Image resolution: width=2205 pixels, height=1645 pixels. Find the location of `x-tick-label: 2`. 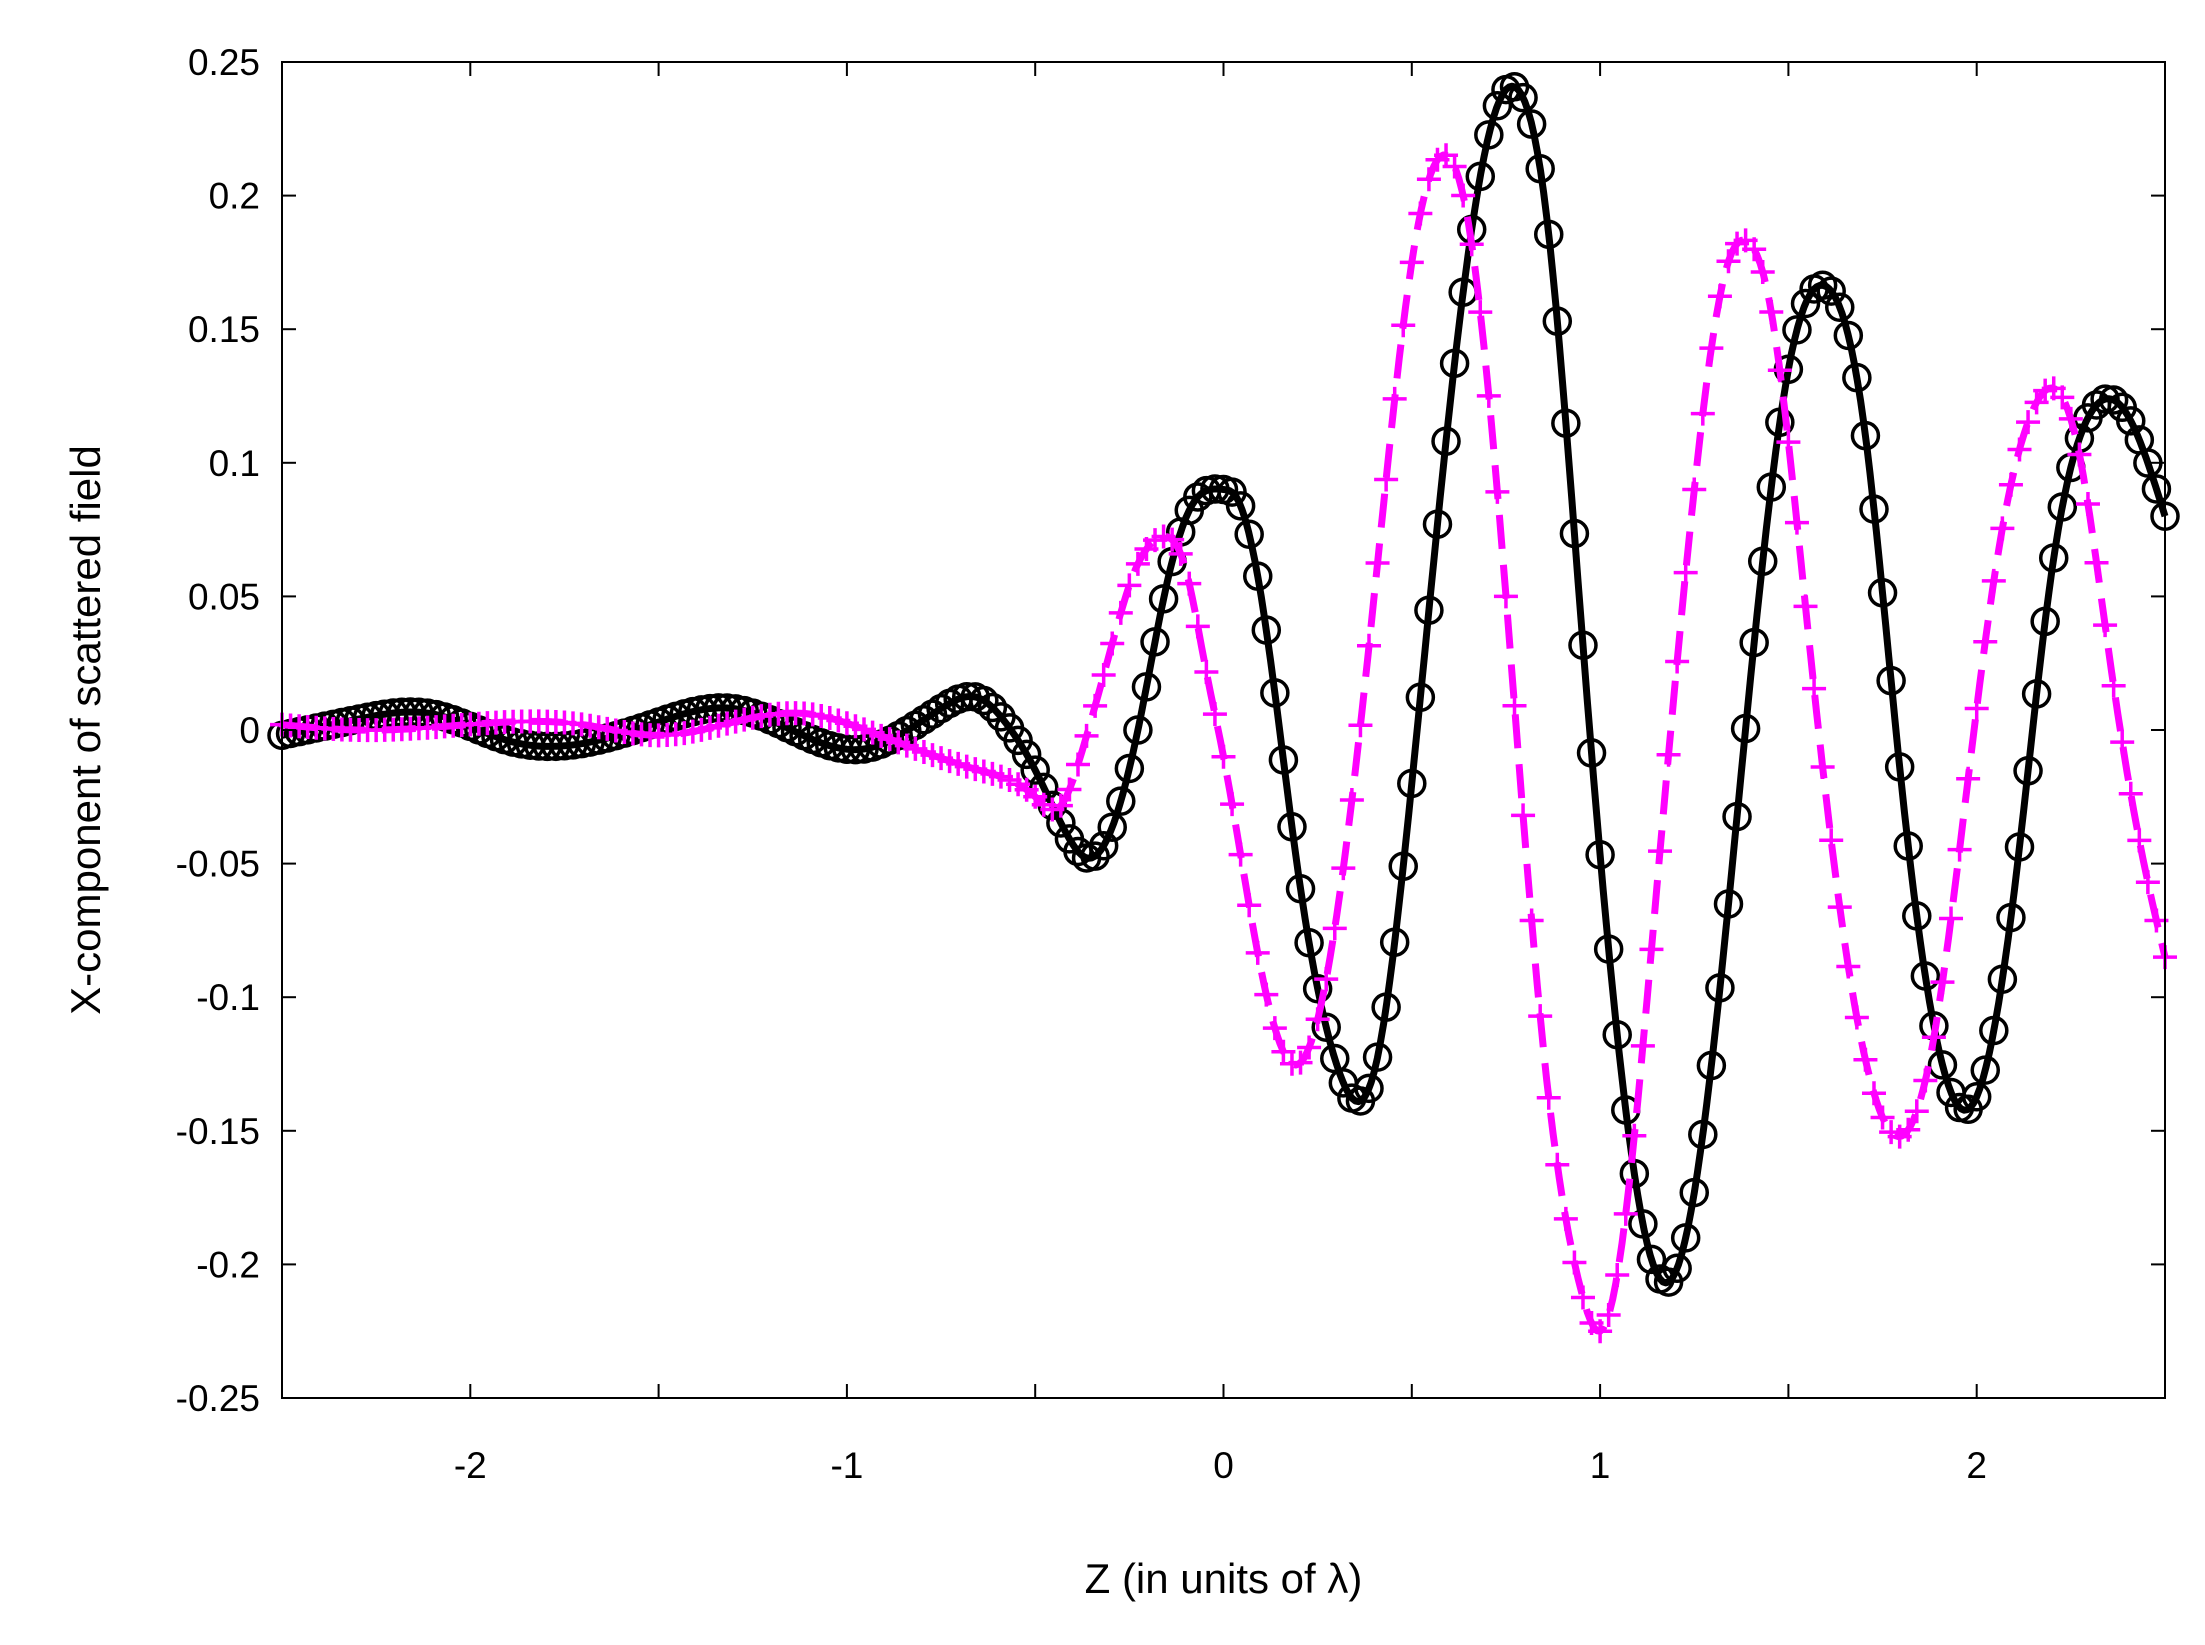

x-tick-label: 2 is located at coordinates (1976, 1465).